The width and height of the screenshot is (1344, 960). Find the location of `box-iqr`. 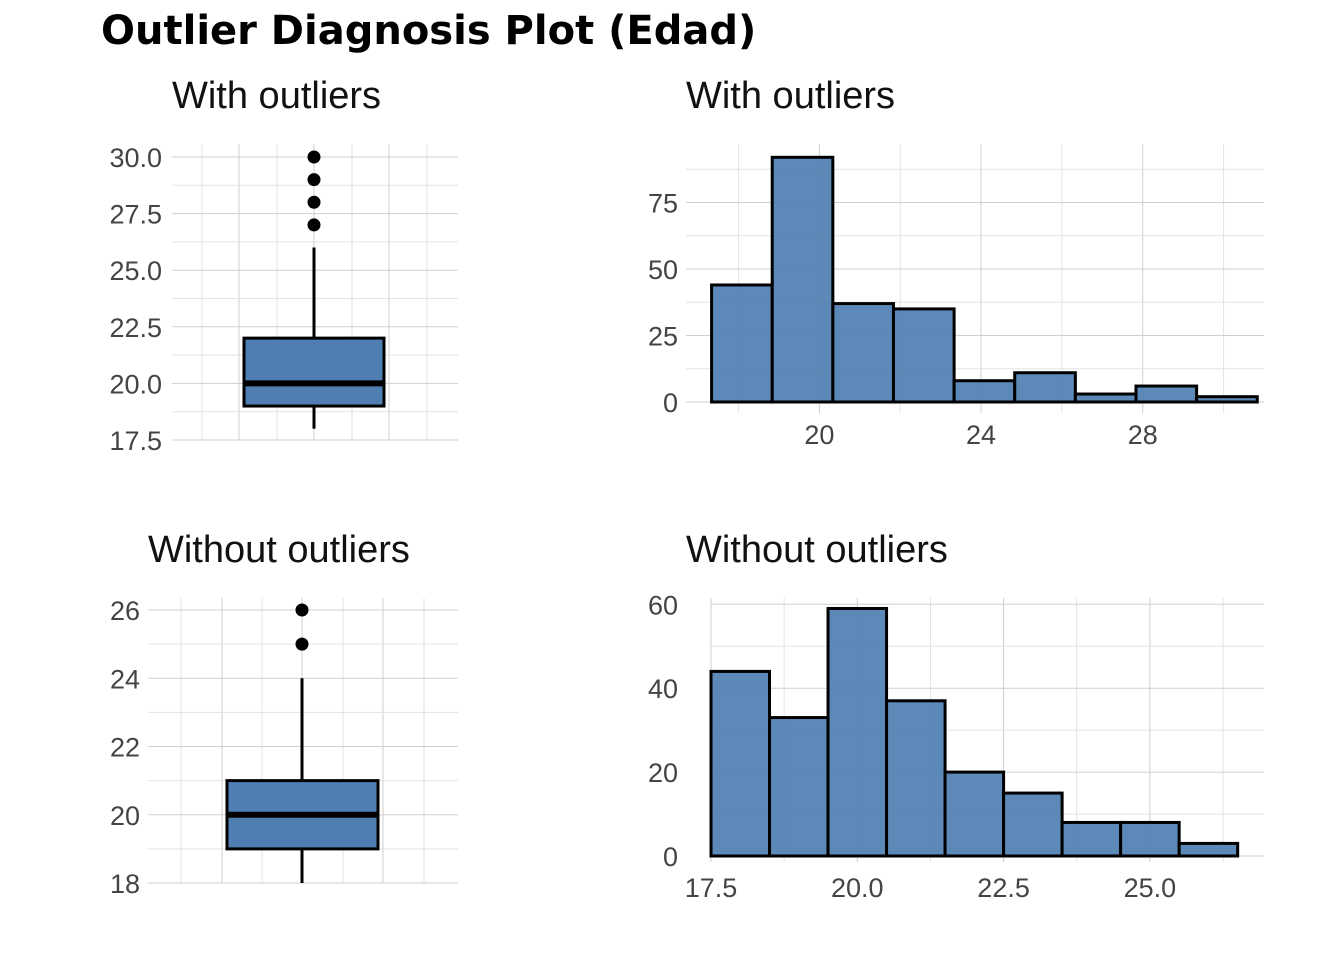

box-iqr is located at coordinates (314, 372).